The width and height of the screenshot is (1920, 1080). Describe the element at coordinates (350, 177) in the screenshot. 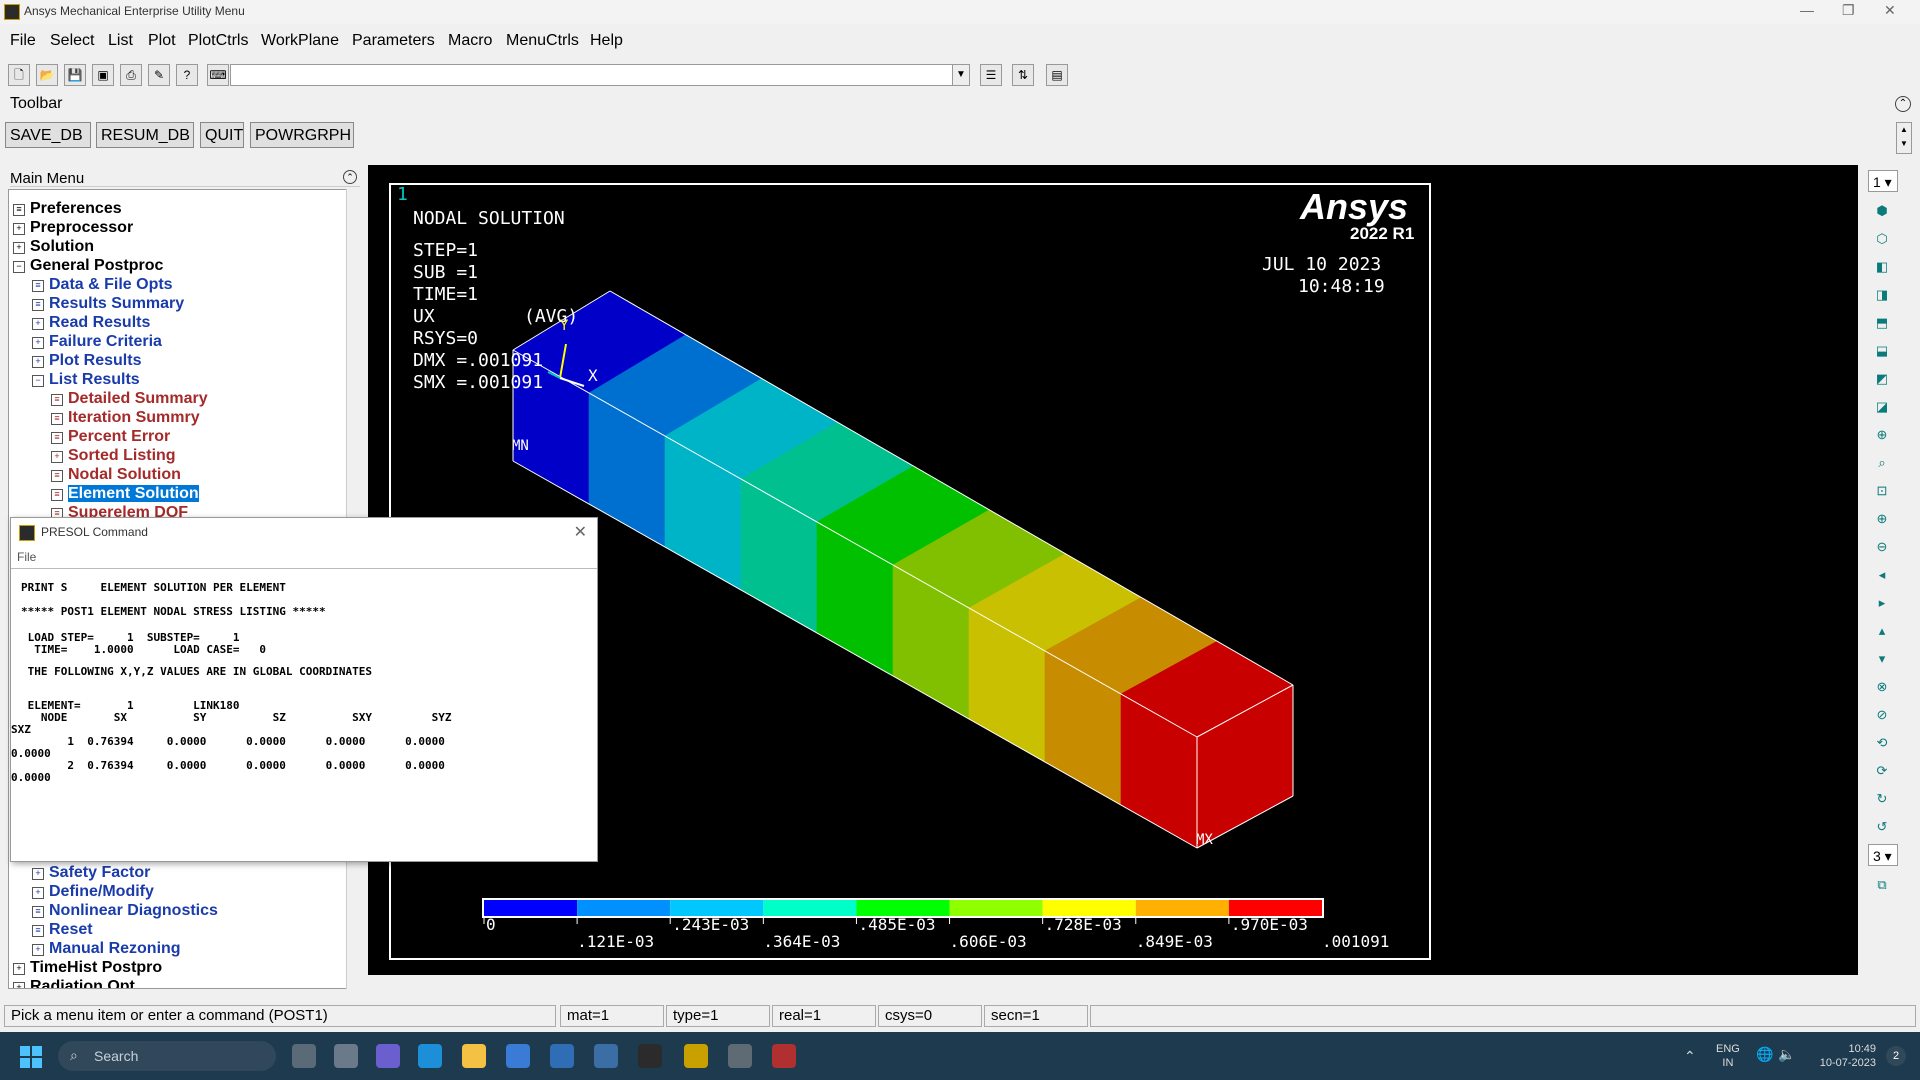

I see `collapse-main-menu-icon: ⌃` at that location.